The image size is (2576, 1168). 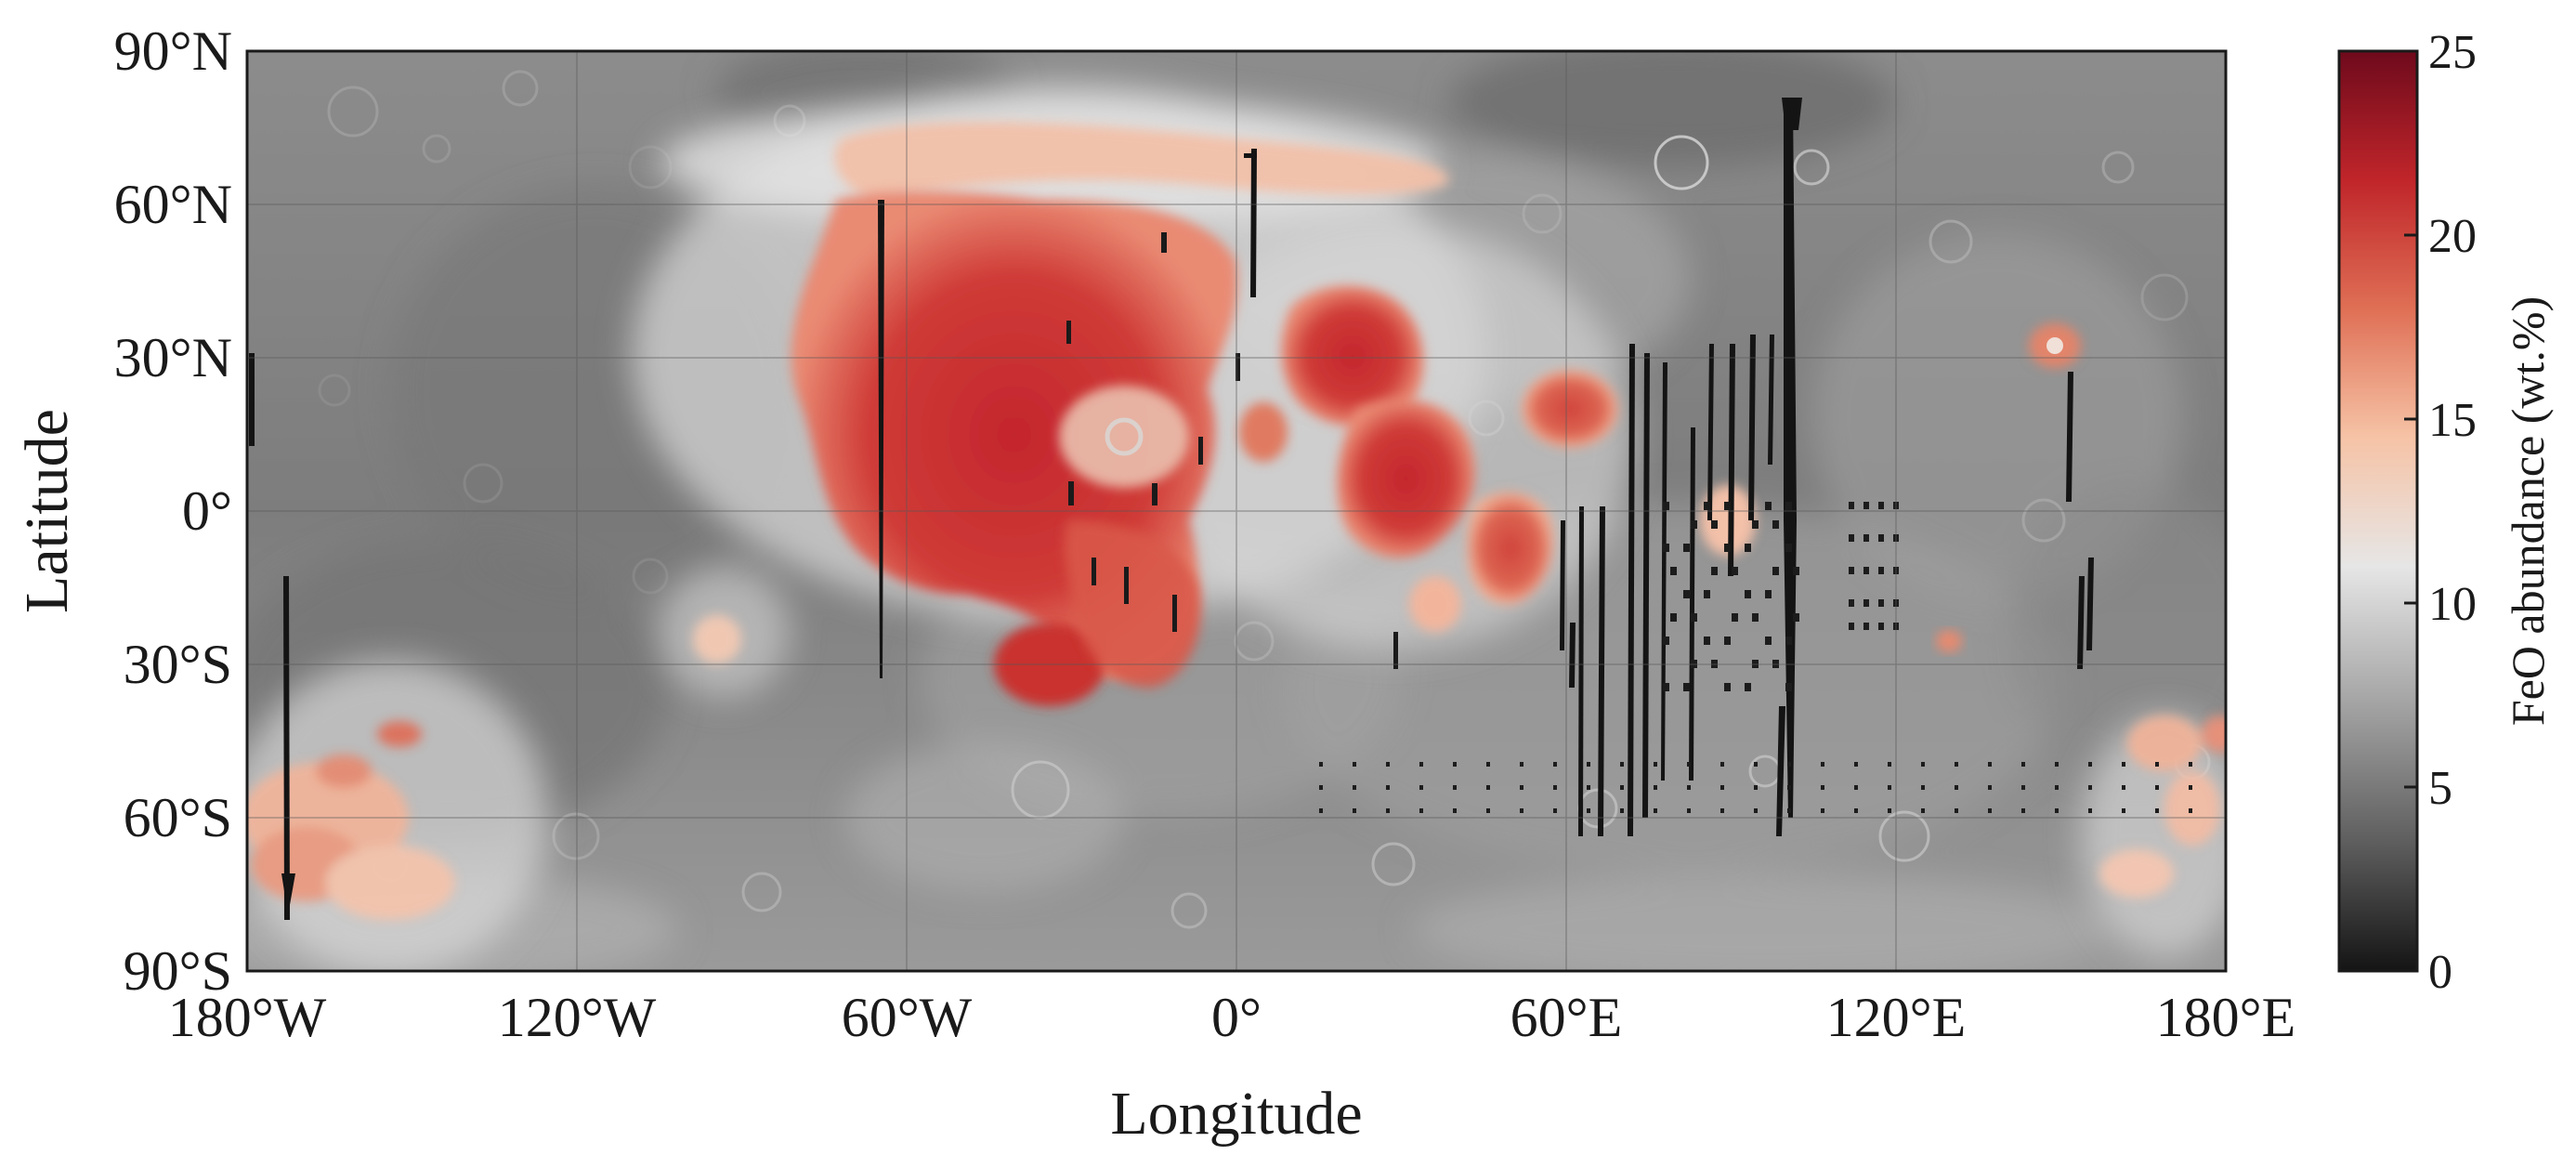 What do you see at coordinates (1728, 520) in the screenshot?
I see `mare-smythii` at bounding box center [1728, 520].